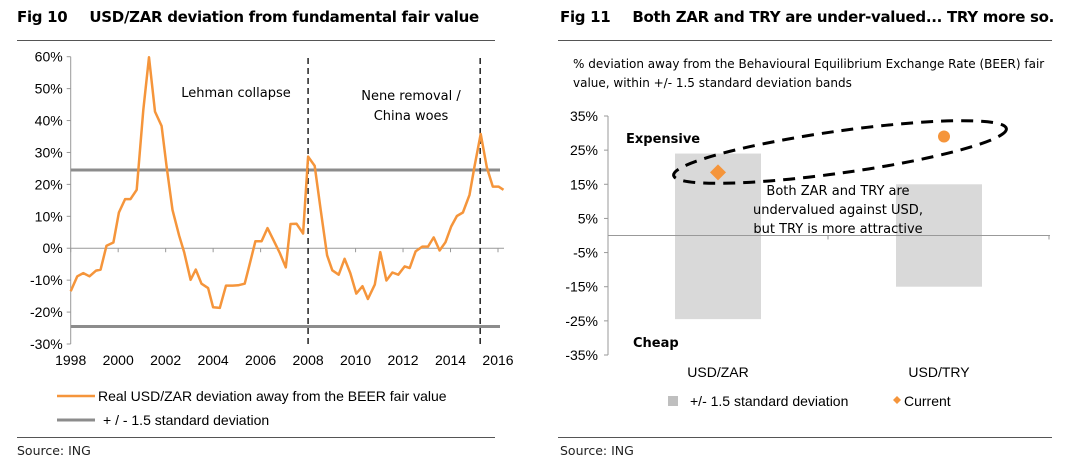 This screenshot has width=1083, height=467. Describe the element at coordinates (939, 372) in the screenshot. I see `category-label: USD/TRY` at that location.